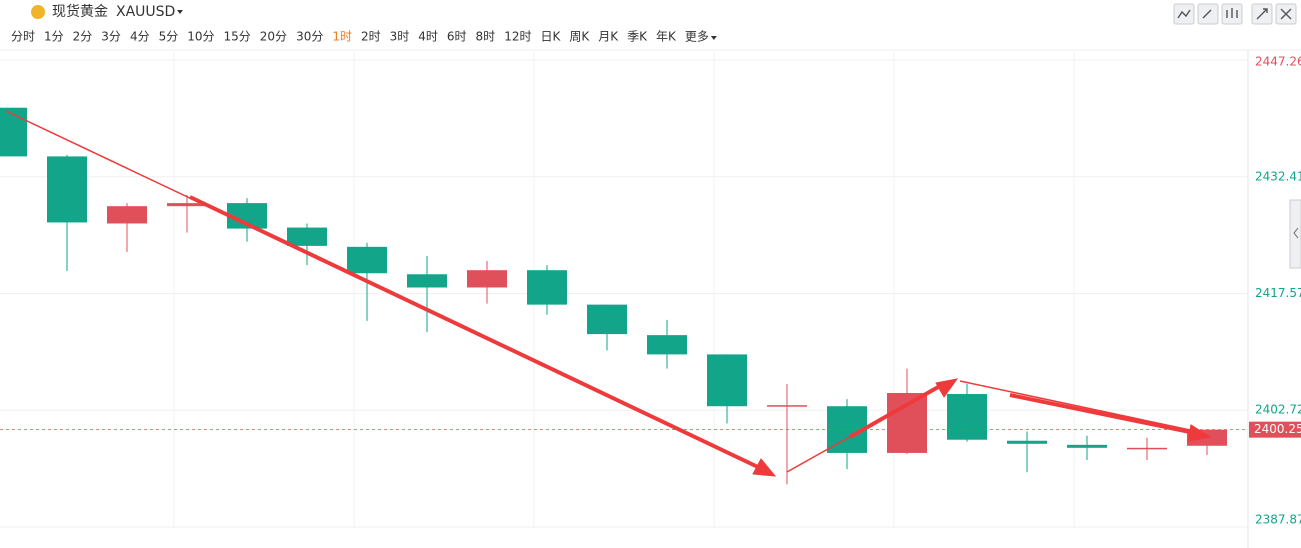  What do you see at coordinates (273, 37) in the screenshot?
I see `interval-button: 20分` at bounding box center [273, 37].